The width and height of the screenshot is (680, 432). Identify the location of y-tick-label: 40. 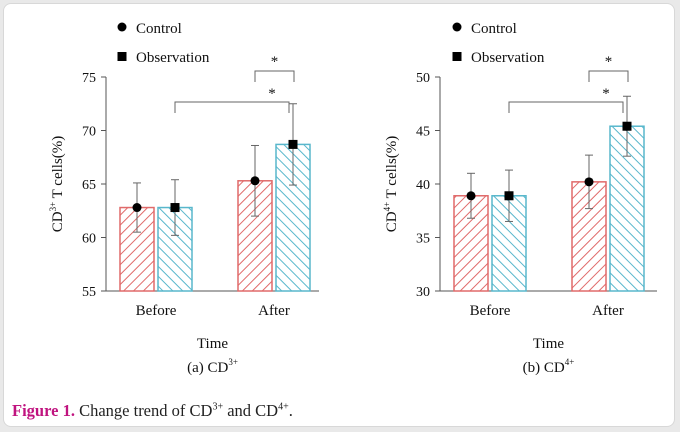
(423, 185).